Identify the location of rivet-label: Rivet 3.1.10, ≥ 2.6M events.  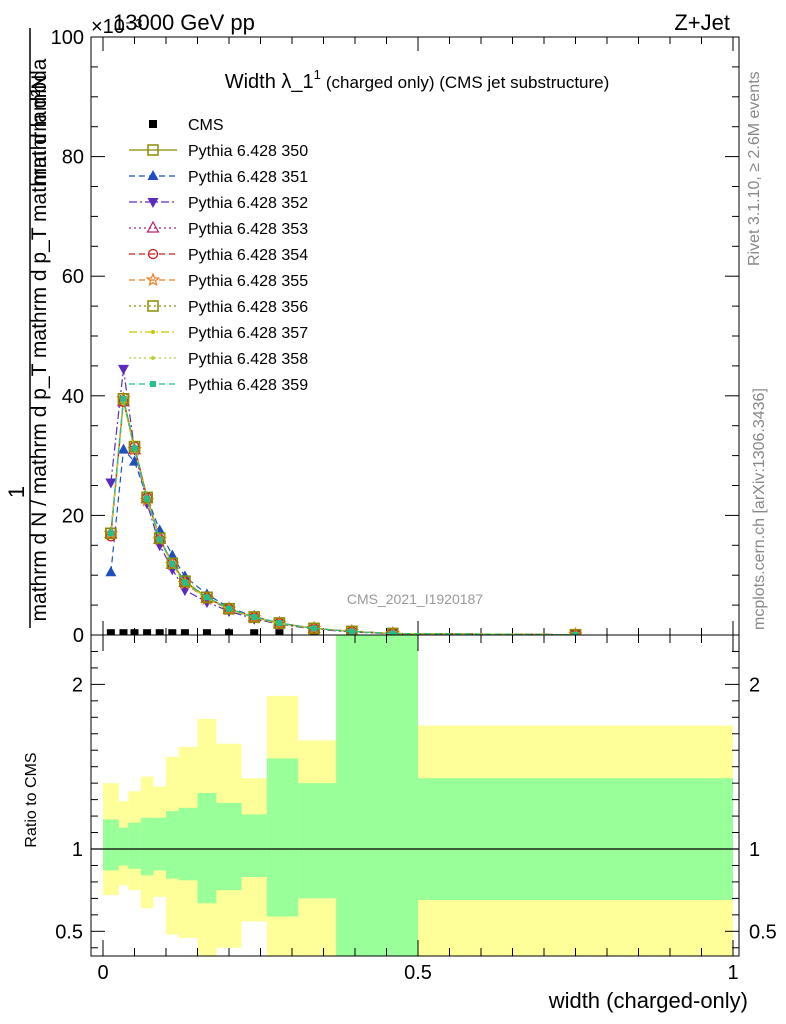
(754, 168).